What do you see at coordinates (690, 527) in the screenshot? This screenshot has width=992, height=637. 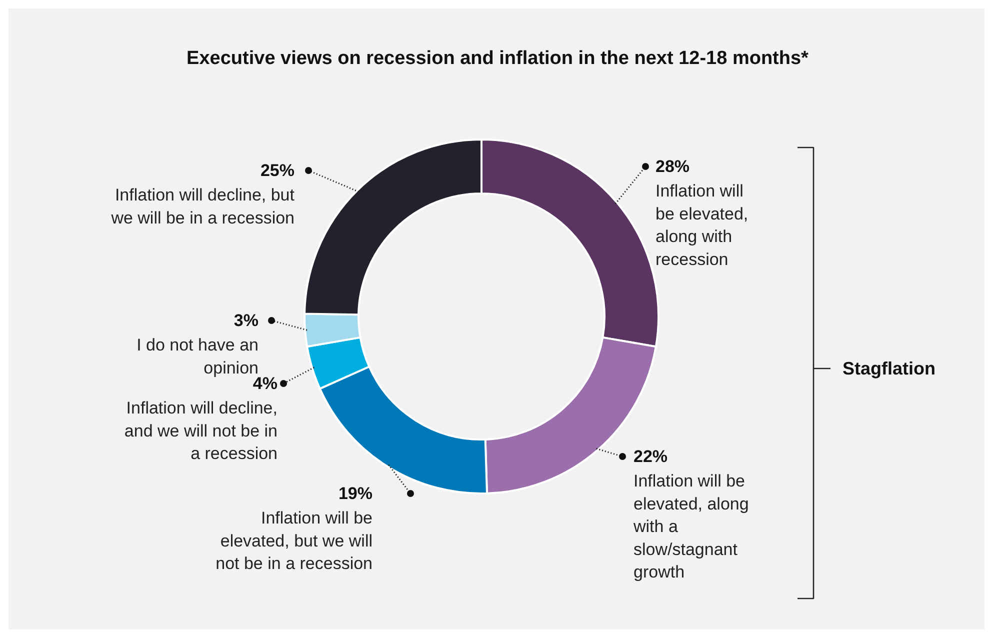 I see `slice-label: Inflation will be elevated, along with a slow/stagnant growth` at bounding box center [690, 527].